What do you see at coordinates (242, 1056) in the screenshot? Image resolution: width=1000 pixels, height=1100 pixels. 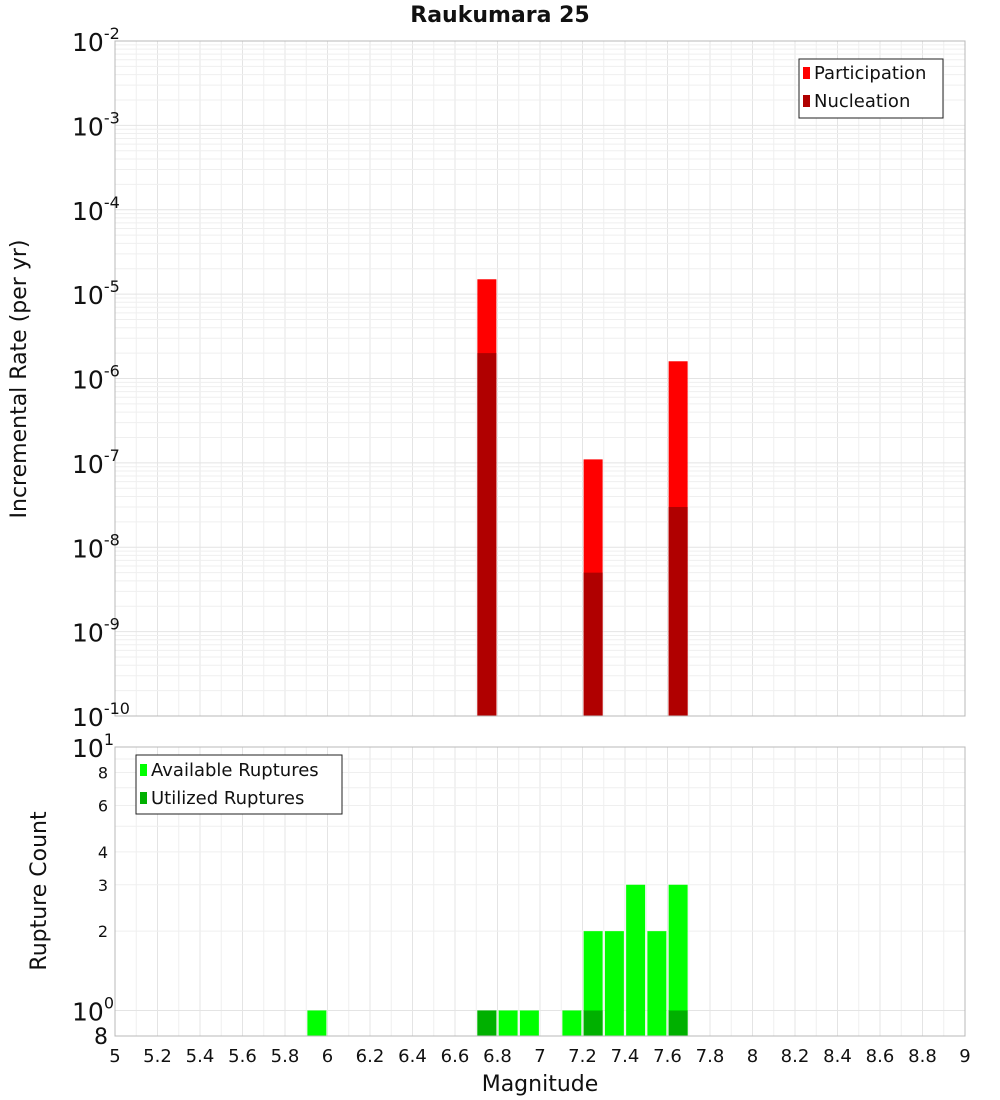 I see `x-tick-label: 5.6` at bounding box center [242, 1056].